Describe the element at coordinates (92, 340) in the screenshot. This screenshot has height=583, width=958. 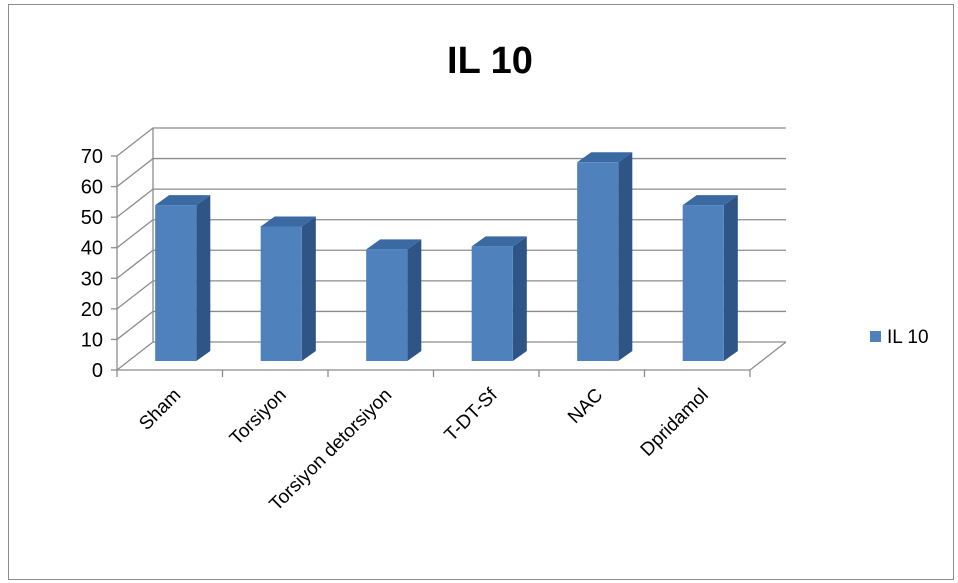
I see `y-tick-label-10: 10` at that location.